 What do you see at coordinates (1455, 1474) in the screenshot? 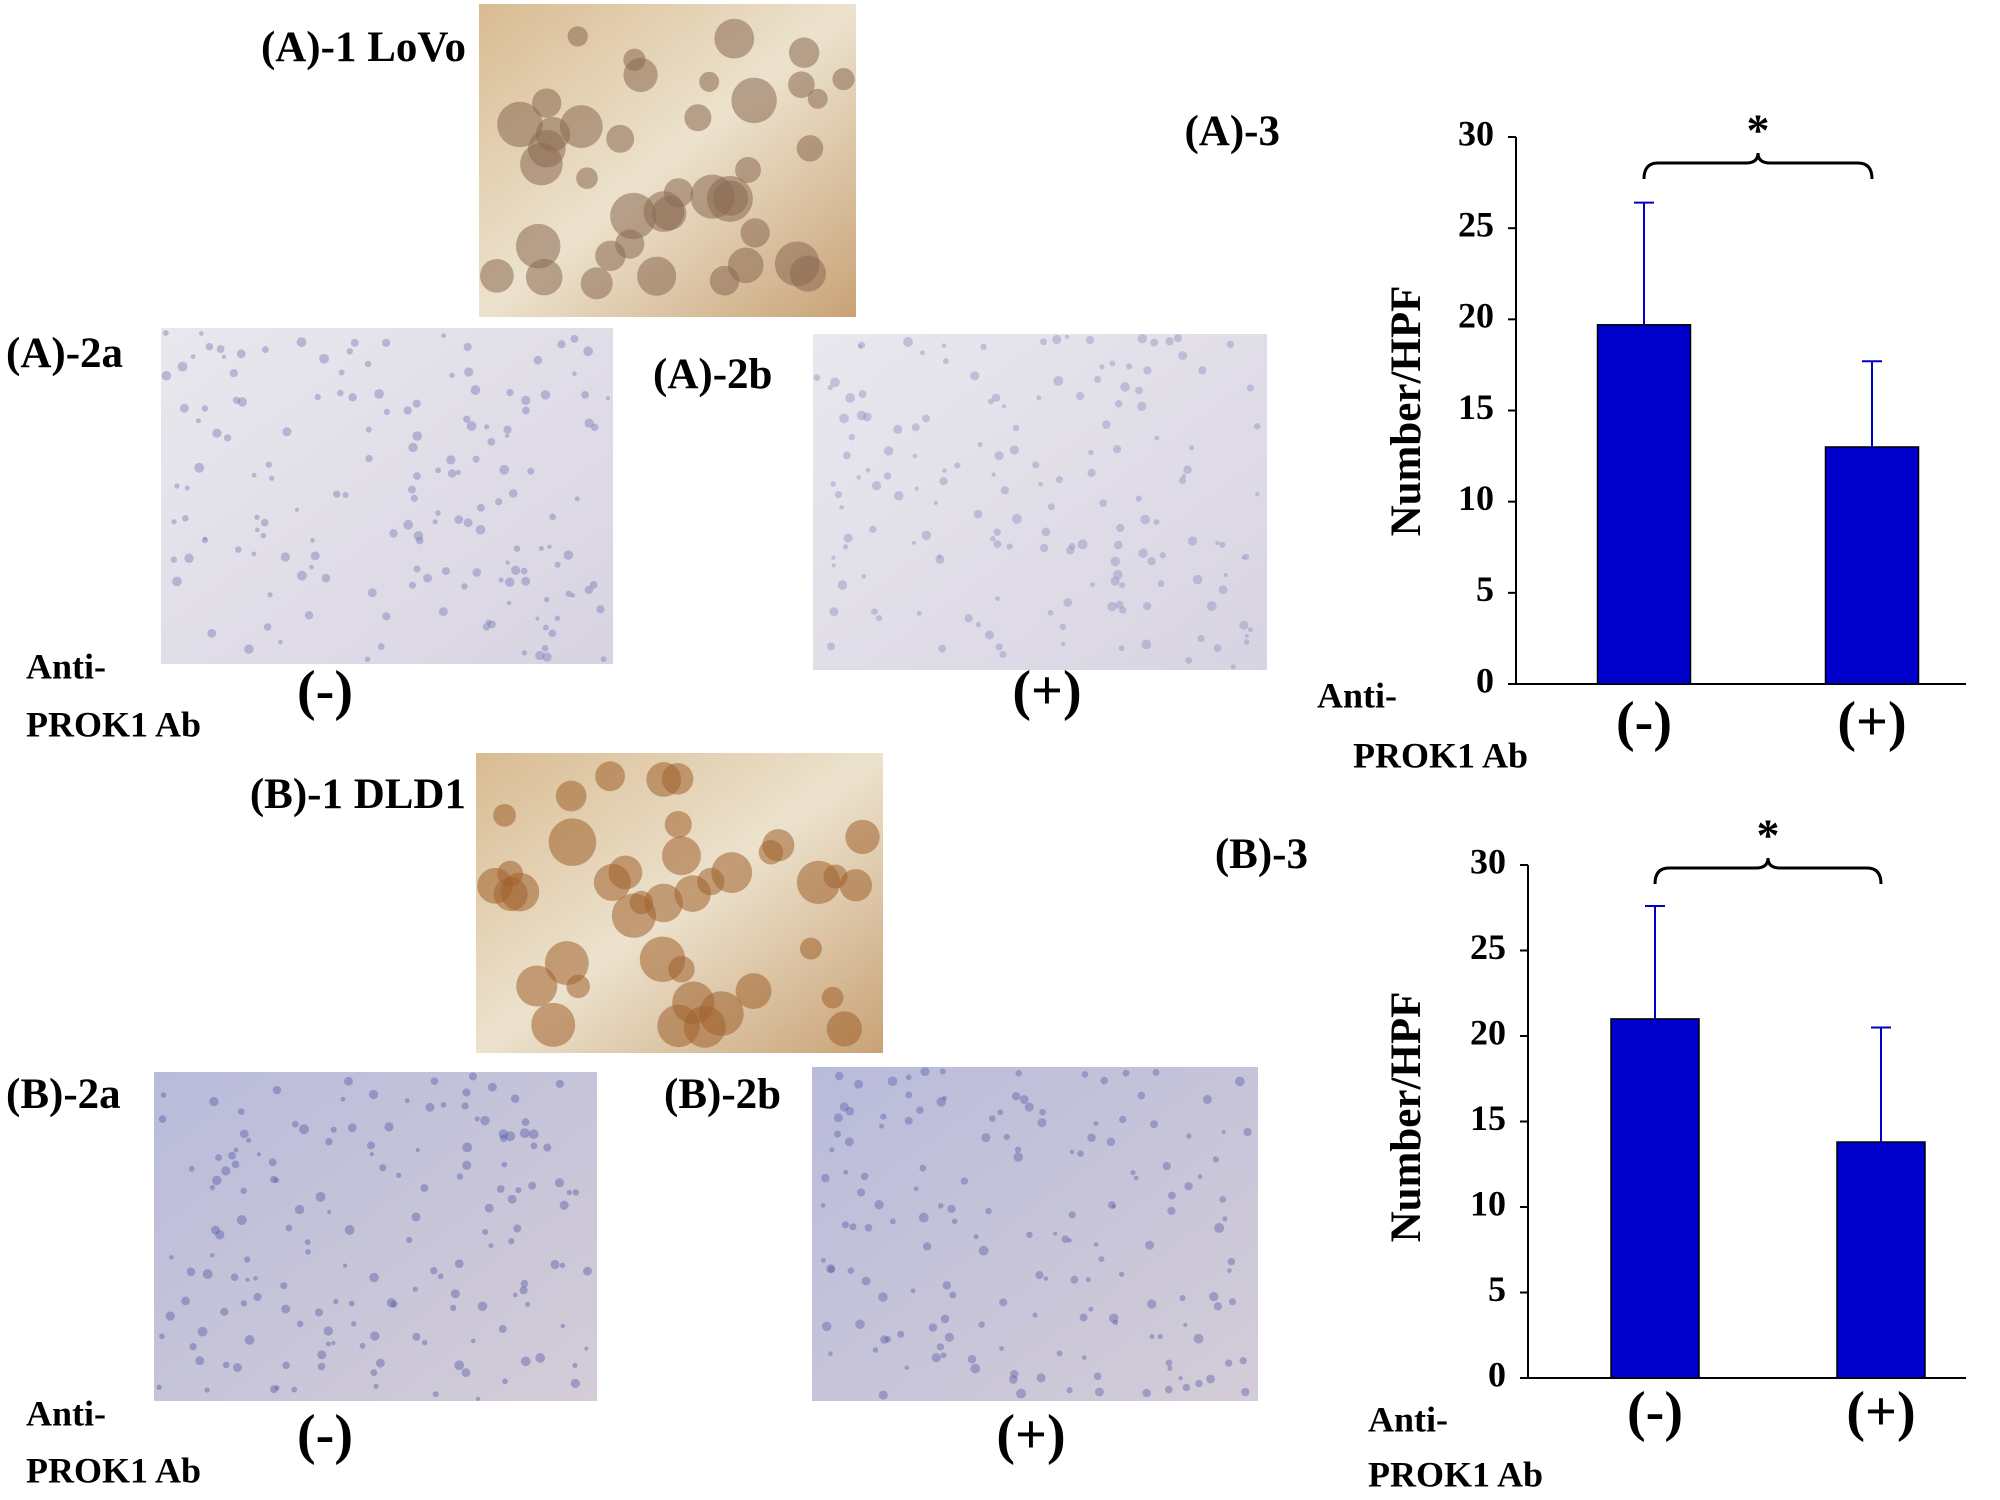
I see `x-axis-label: PROK1 Ab` at bounding box center [1455, 1474].